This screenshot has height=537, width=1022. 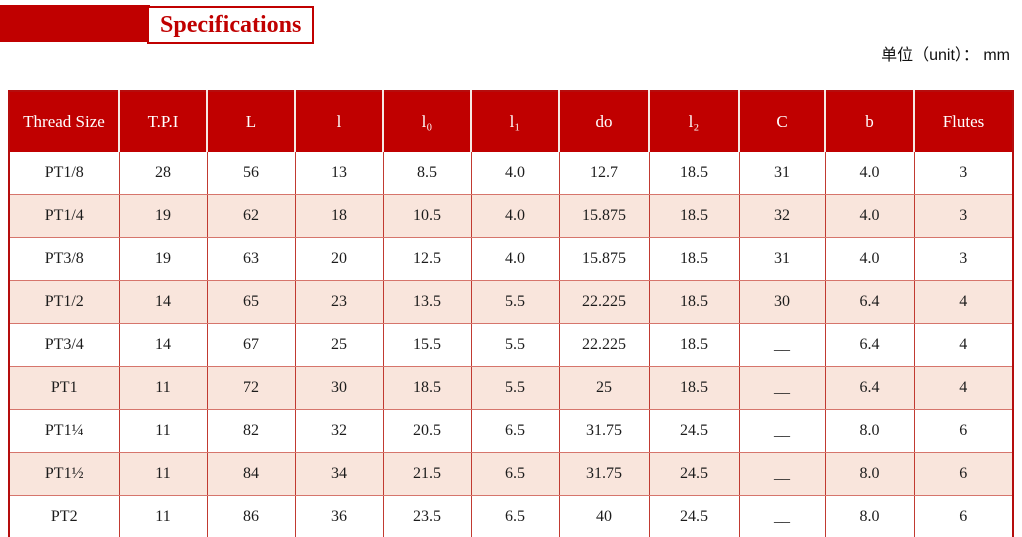 I want to click on value-cell: 21.5, so click(x=427, y=474).